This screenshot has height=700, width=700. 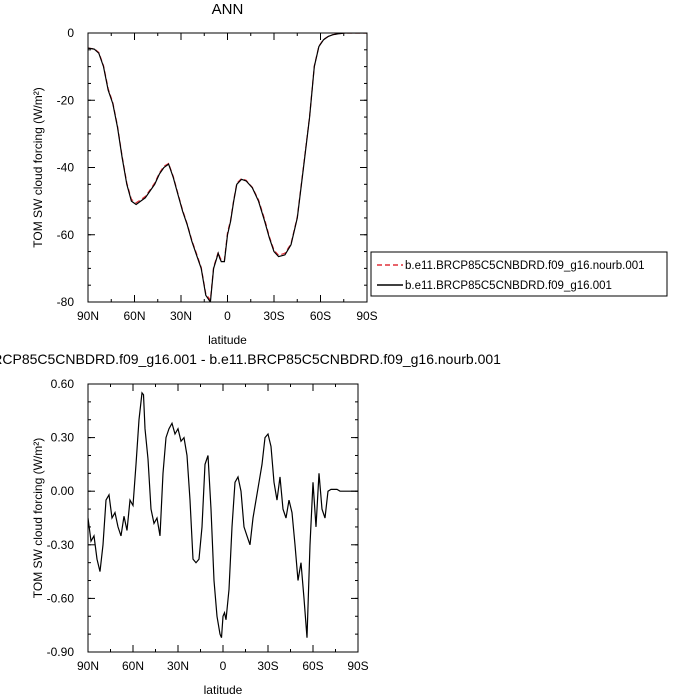 What do you see at coordinates (66, 168) in the screenshot?
I see `y-tick-label: -40` at bounding box center [66, 168].